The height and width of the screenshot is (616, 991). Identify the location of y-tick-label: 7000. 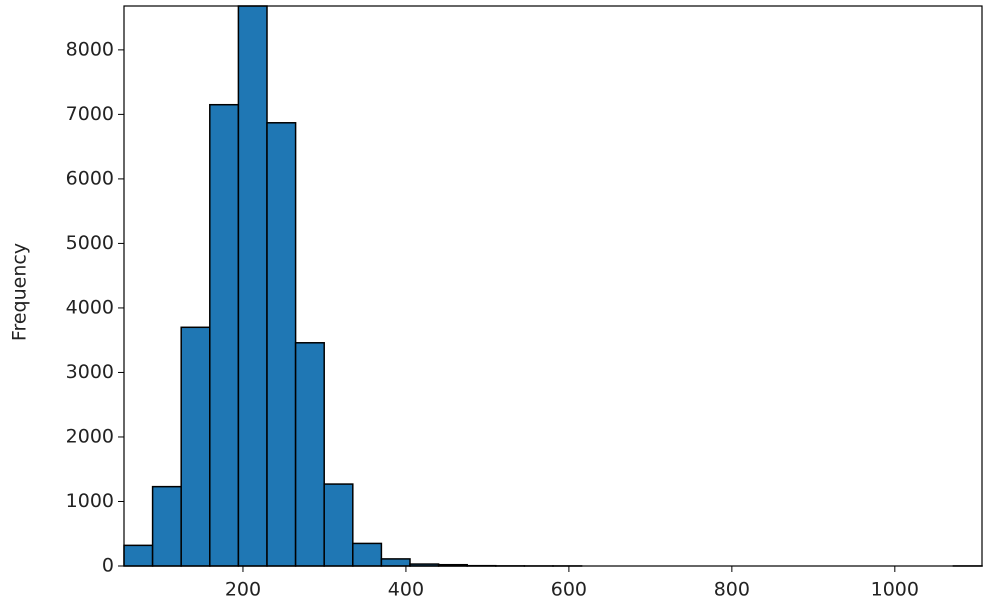
(90, 114).